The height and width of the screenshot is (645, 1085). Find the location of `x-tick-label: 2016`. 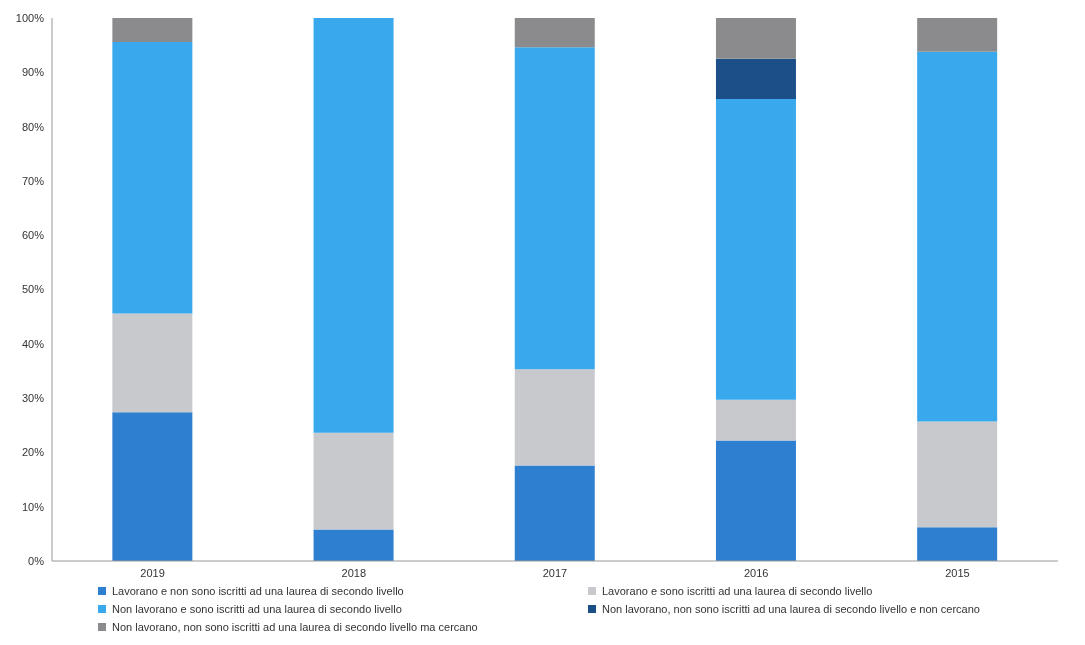

x-tick-label: 2016 is located at coordinates (756, 572).